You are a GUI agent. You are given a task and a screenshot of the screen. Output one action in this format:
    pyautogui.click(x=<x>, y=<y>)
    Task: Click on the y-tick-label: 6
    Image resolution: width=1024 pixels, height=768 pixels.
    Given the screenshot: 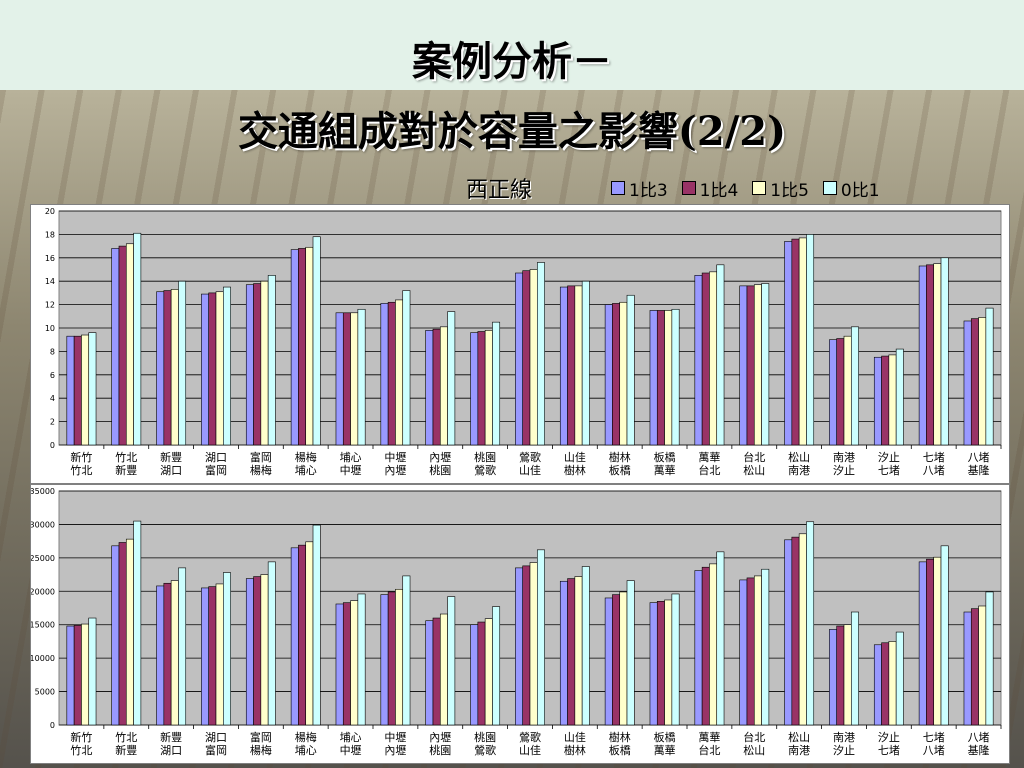 What is the action you would take?
    pyautogui.click(x=52, y=375)
    